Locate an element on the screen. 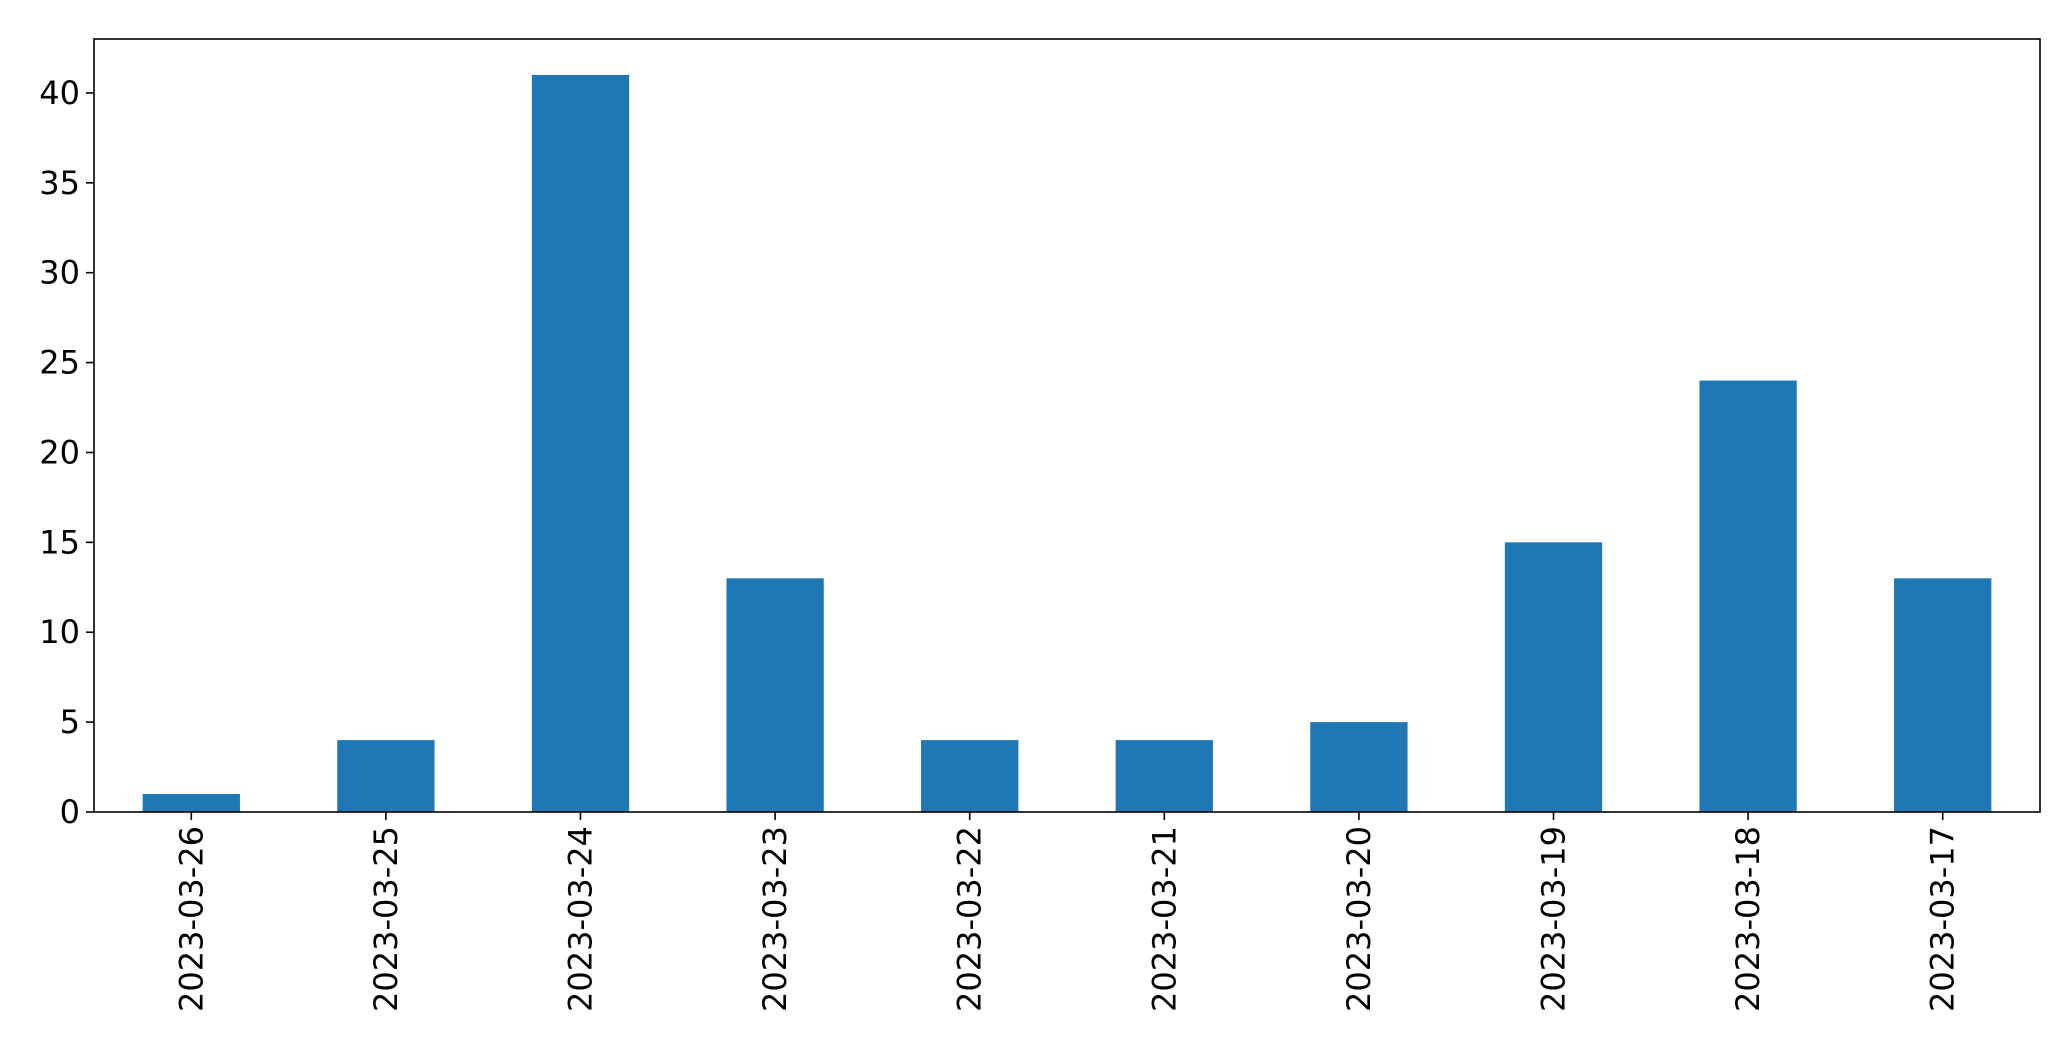 This screenshot has height=1061, width=2071. y-tick-label: 25 is located at coordinates (59, 363).